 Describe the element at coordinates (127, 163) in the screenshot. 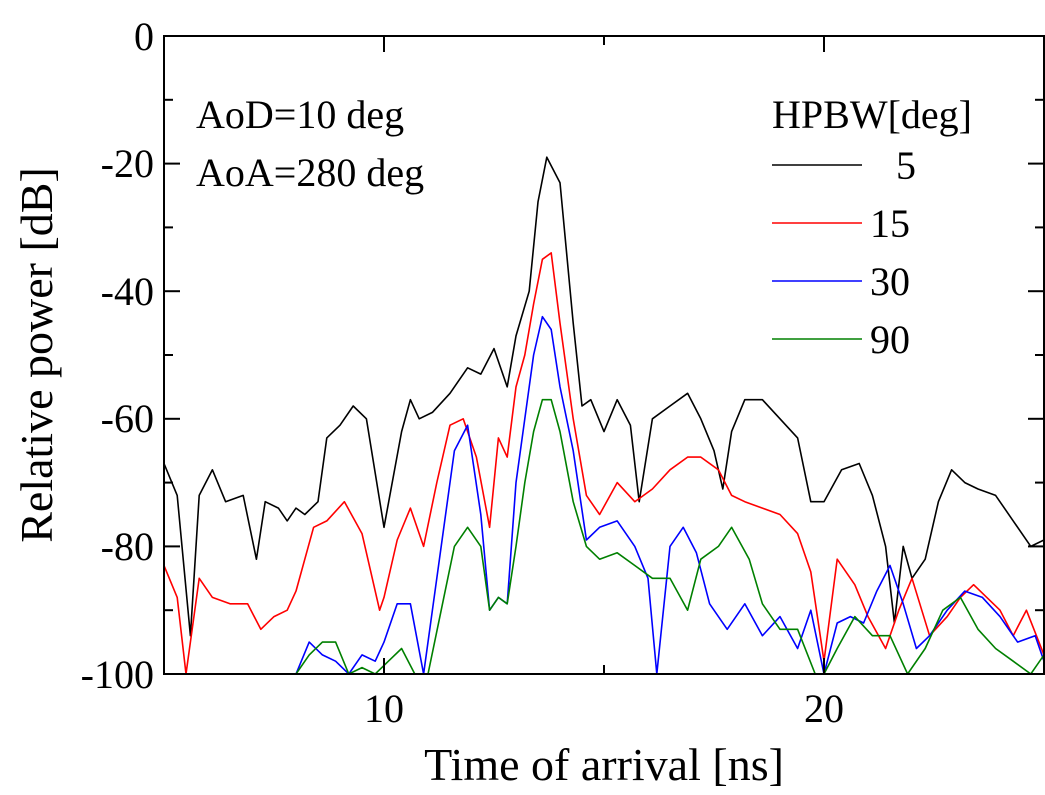

I see `y-tick-label: -20` at that location.